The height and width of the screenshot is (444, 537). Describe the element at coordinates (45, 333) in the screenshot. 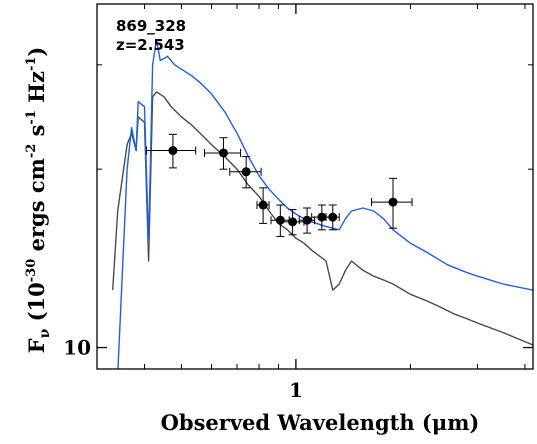

I see `y-label-nu: ν` at that location.